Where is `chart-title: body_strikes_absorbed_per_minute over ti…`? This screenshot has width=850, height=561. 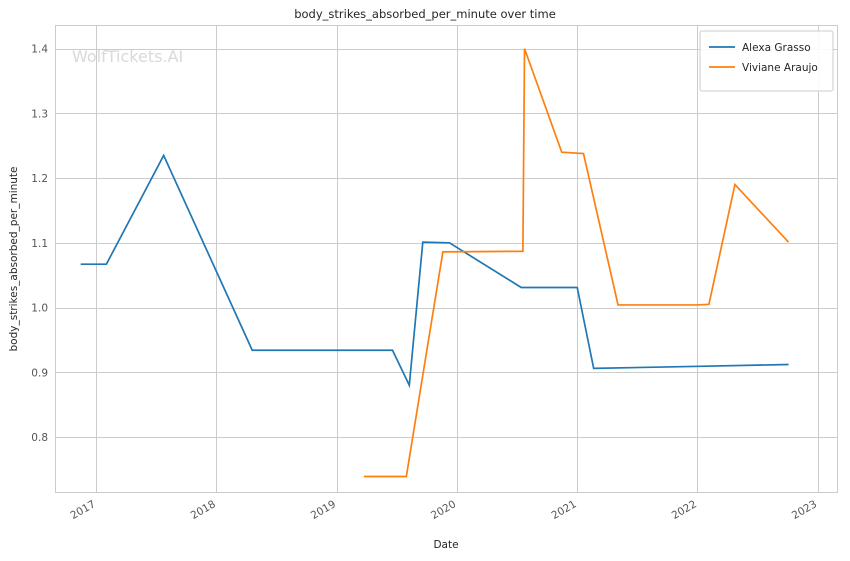
chart-title: body_strikes_absorbed_per_minute over ti… is located at coordinates (425, 14).